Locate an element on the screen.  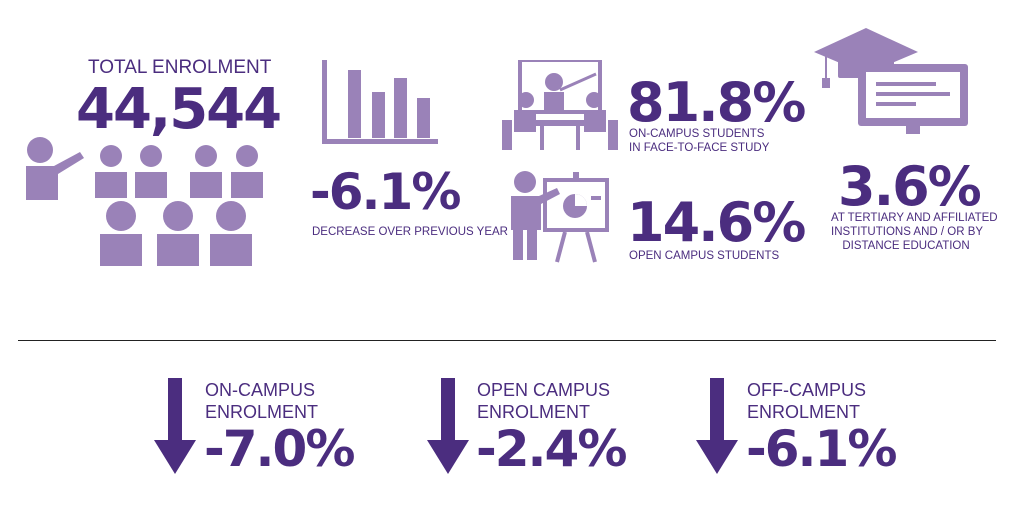
face-to-face-caption-2: IN FACE-TO-FACE STUDY is located at coordinates (699, 148).